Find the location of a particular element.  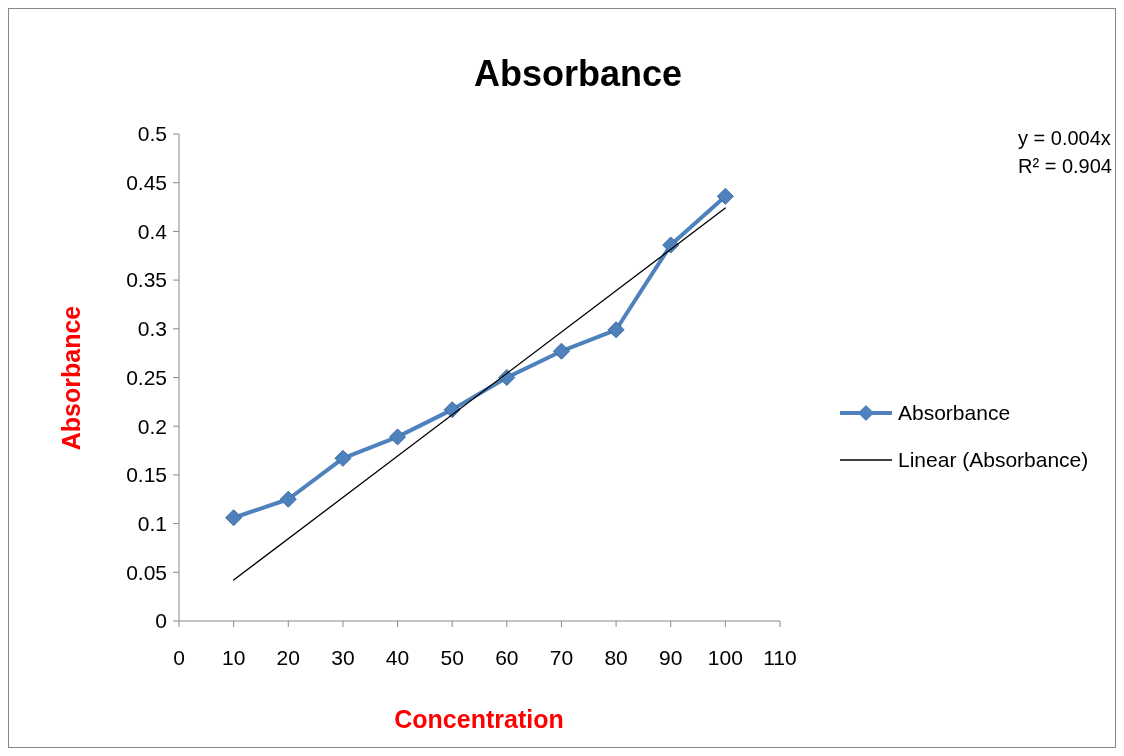

y-tick-label: 0.35 is located at coordinates (146, 280).